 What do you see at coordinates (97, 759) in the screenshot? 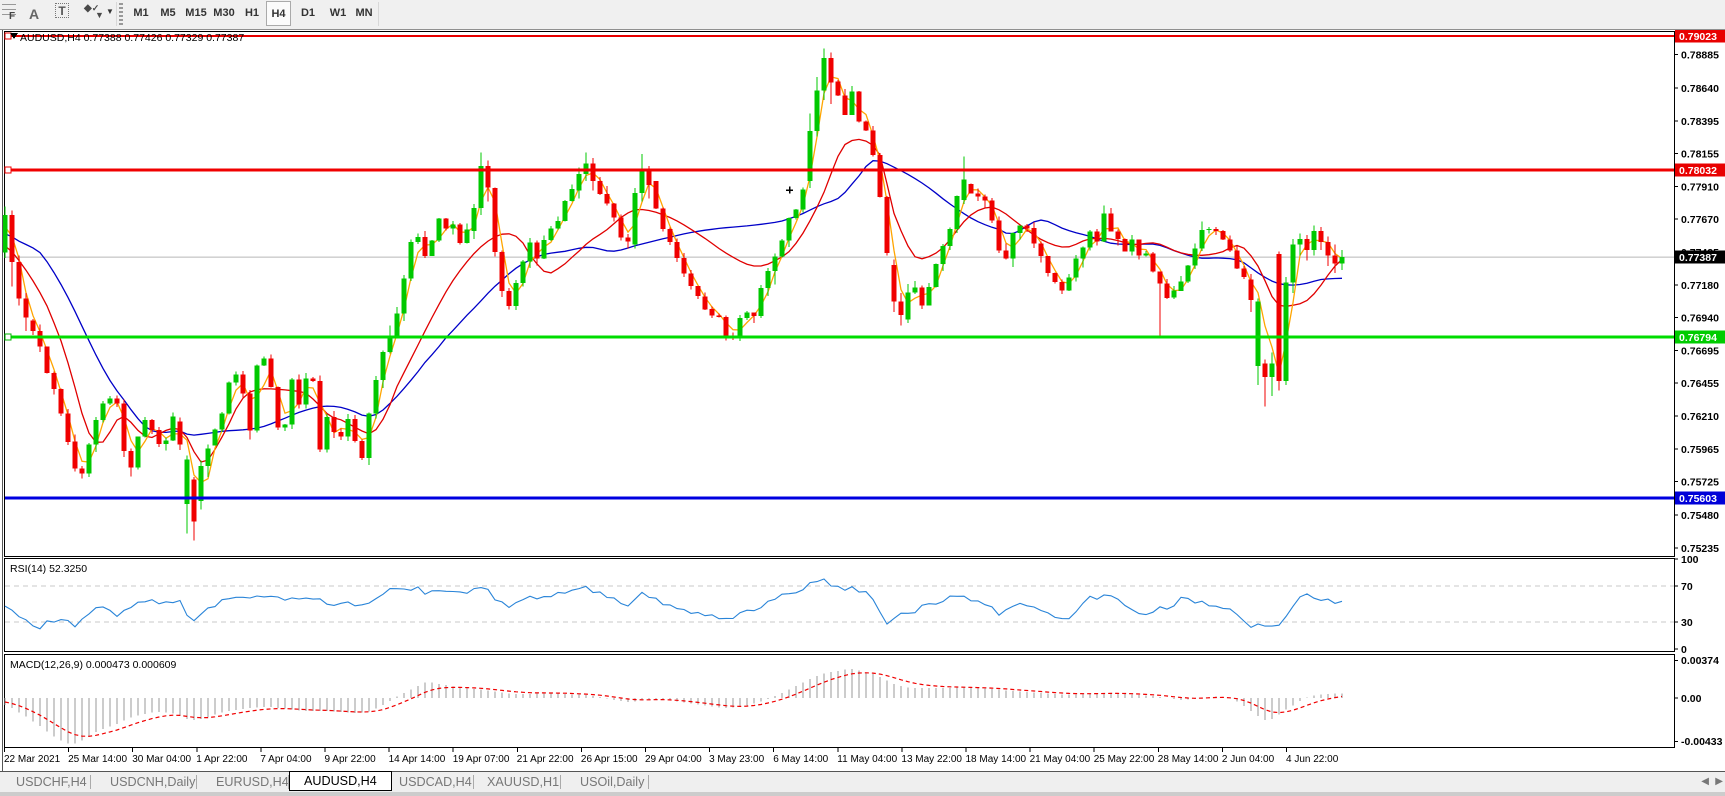
I see `svg-text: 25 Mar 14:00` at bounding box center [97, 759].